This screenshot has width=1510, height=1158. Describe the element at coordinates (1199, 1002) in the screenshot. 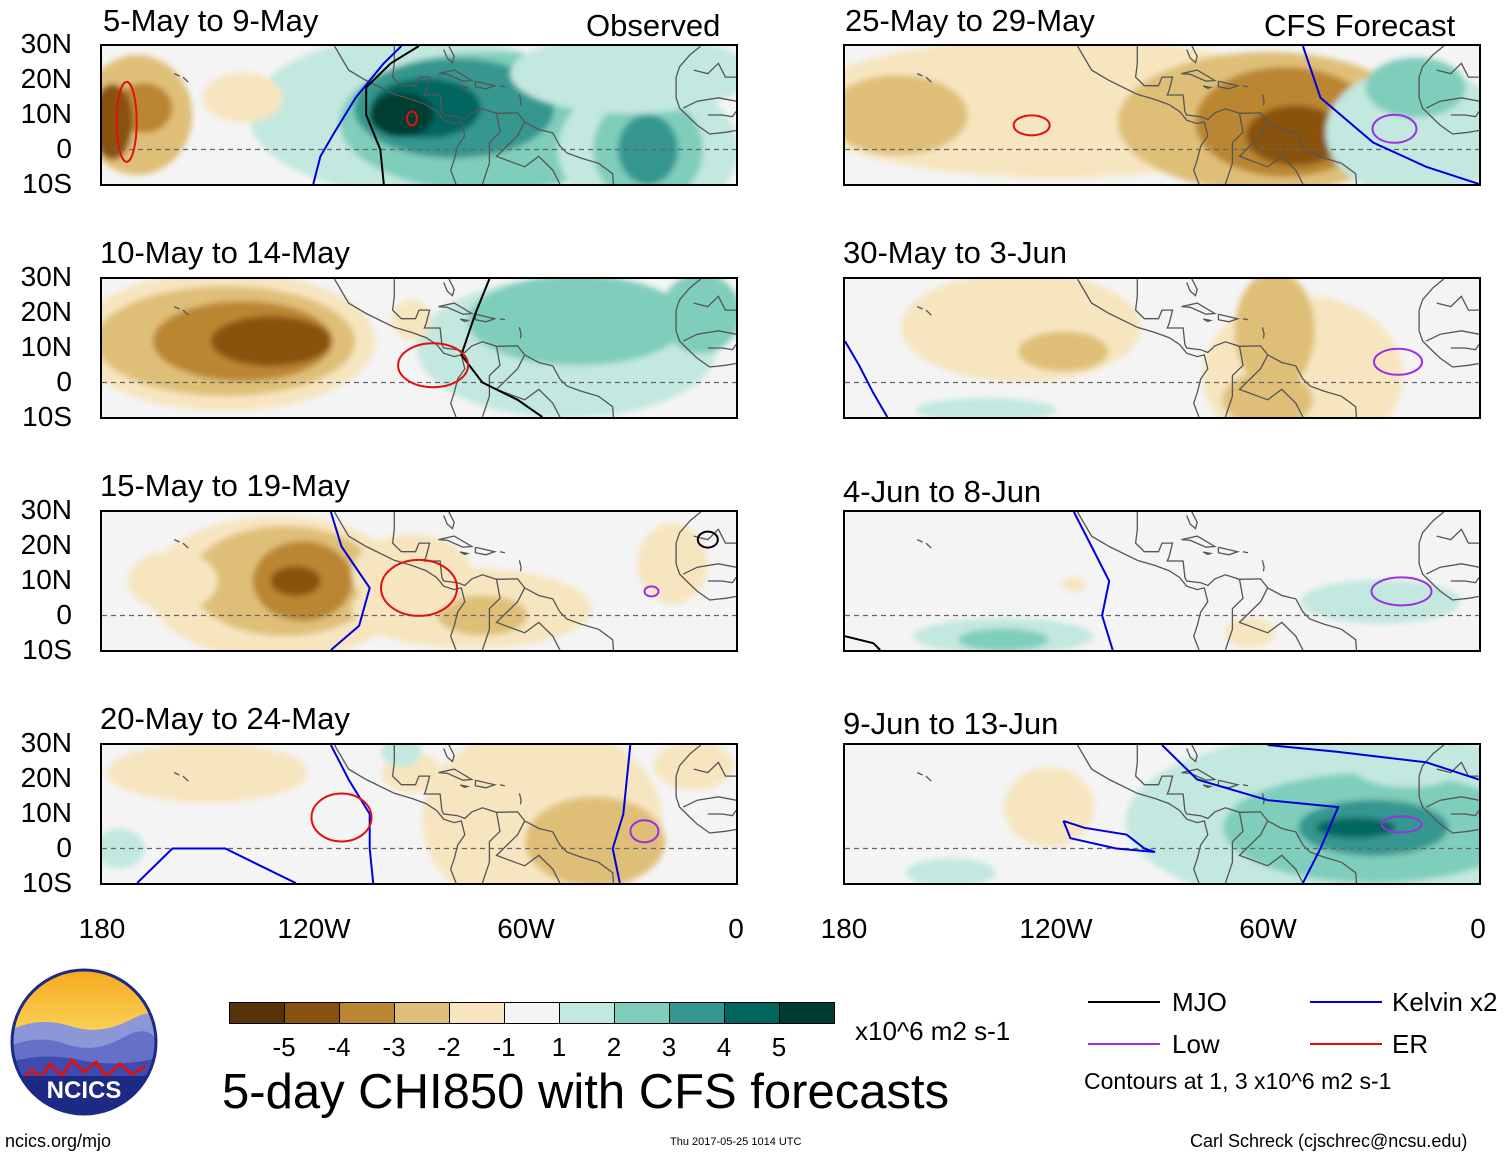

I see `legend-mjo-label: MJO` at that location.